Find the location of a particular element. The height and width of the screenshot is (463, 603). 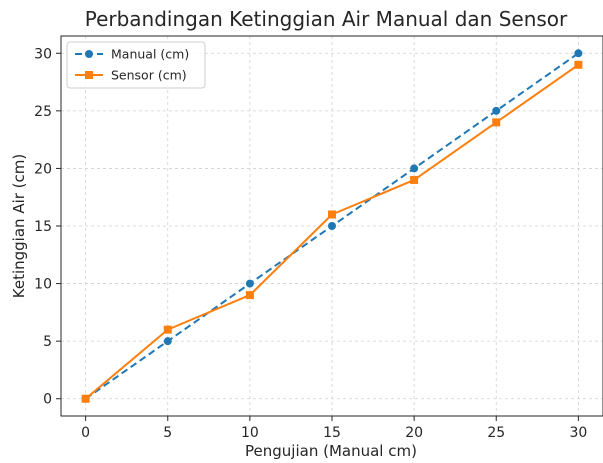

y-tick-label: 15 is located at coordinates (43, 227).